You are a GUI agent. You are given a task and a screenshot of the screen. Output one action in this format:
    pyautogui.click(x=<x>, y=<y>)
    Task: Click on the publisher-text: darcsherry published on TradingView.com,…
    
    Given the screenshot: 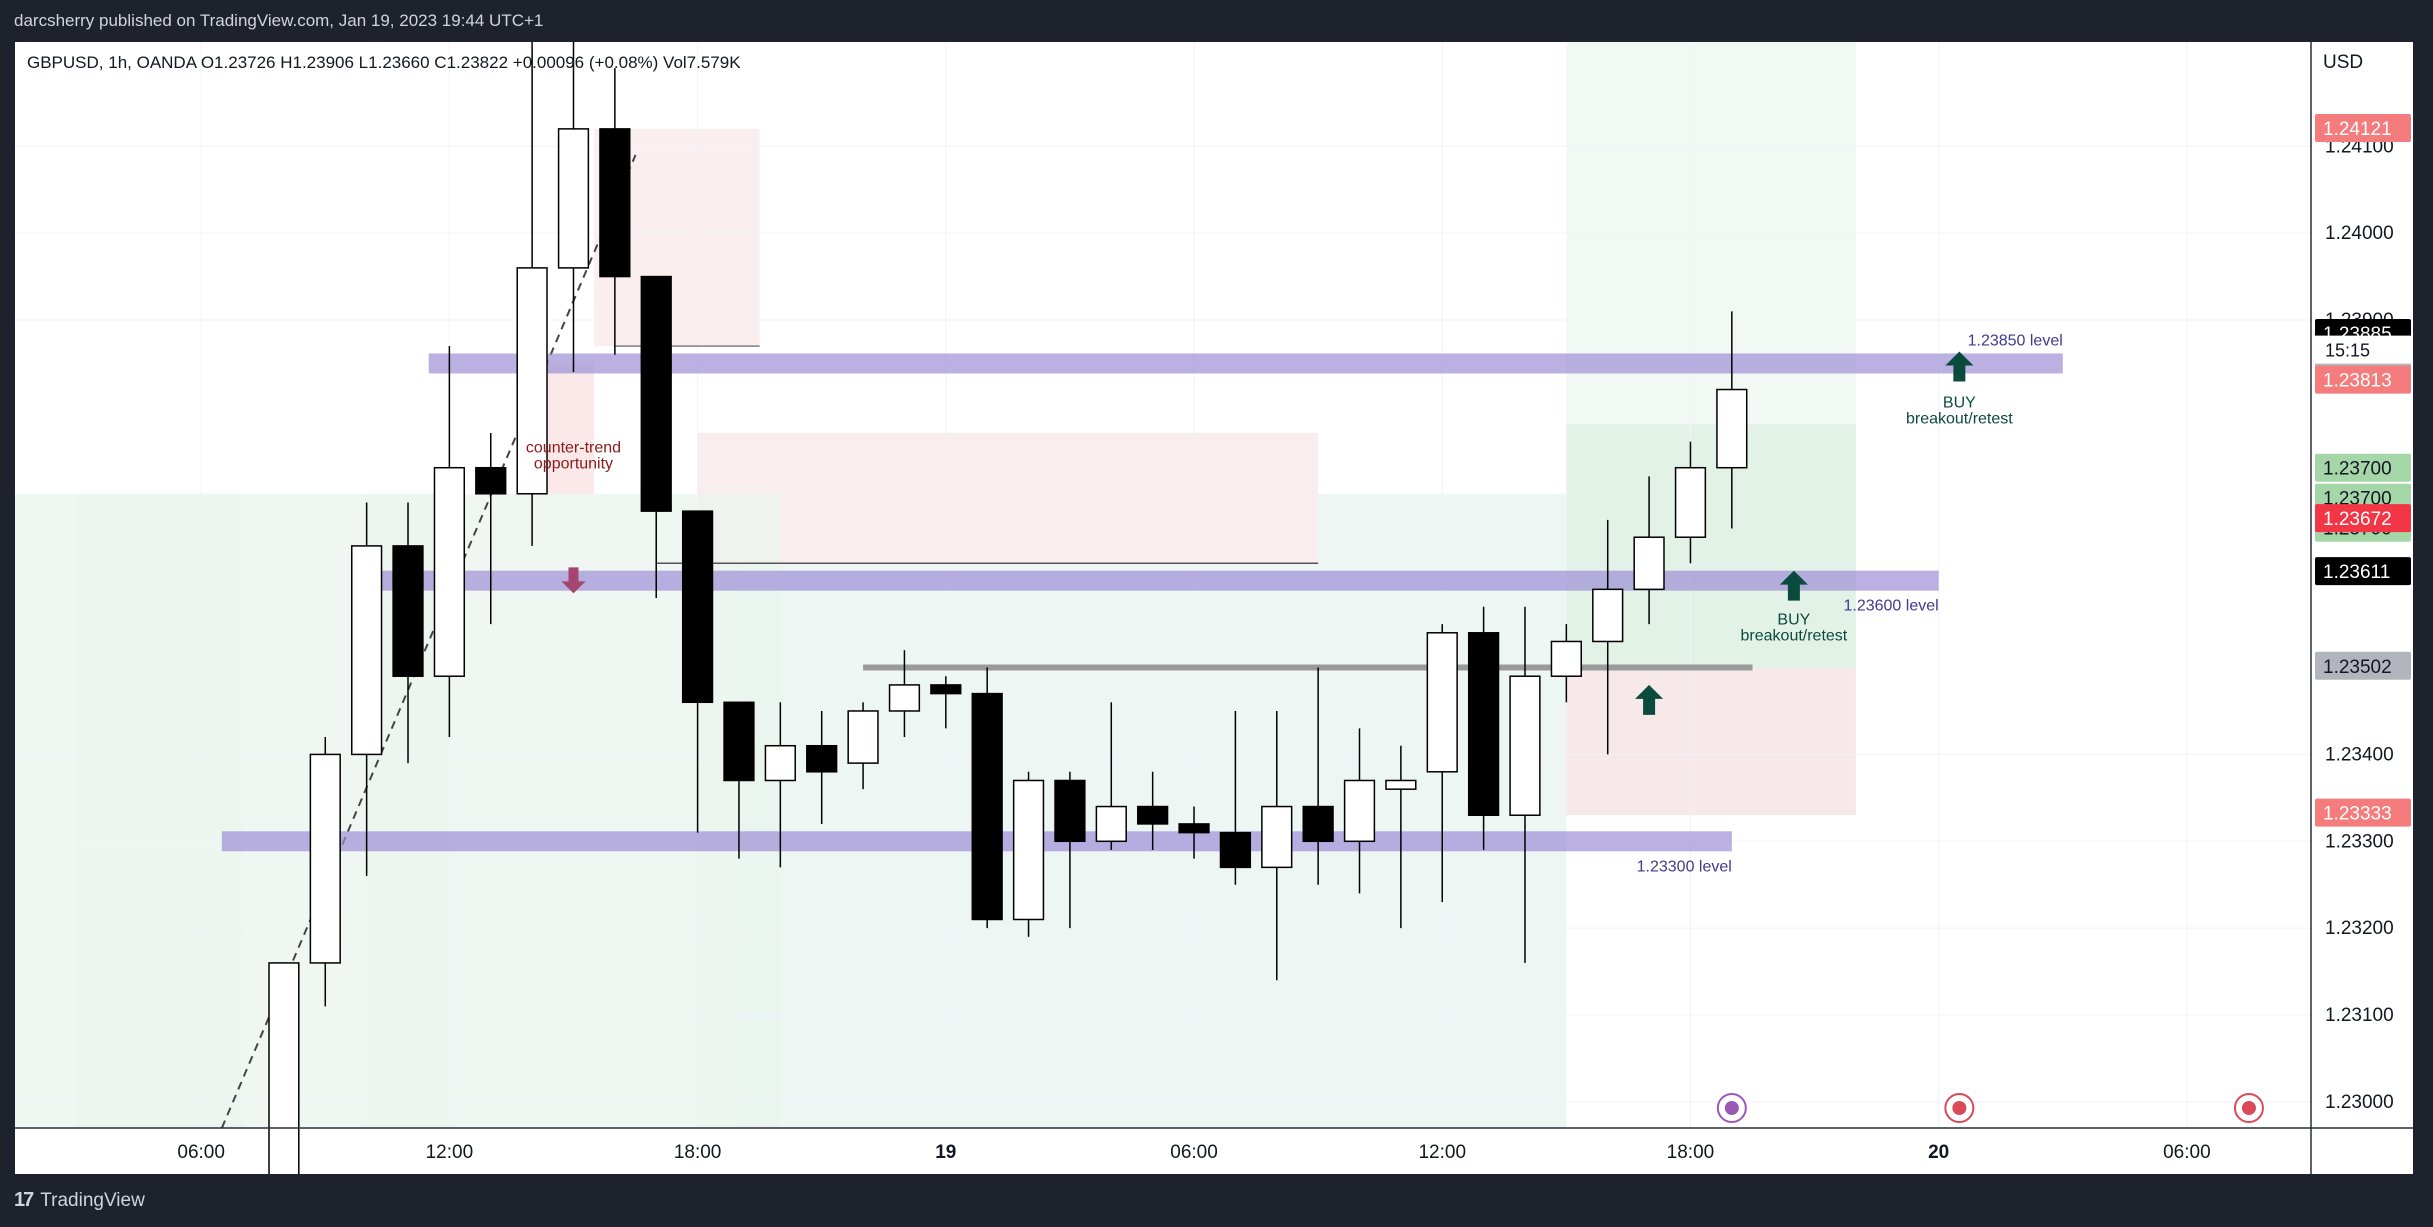 What is the action you would take?
    pyautogui.click(x=279, y=20)
    